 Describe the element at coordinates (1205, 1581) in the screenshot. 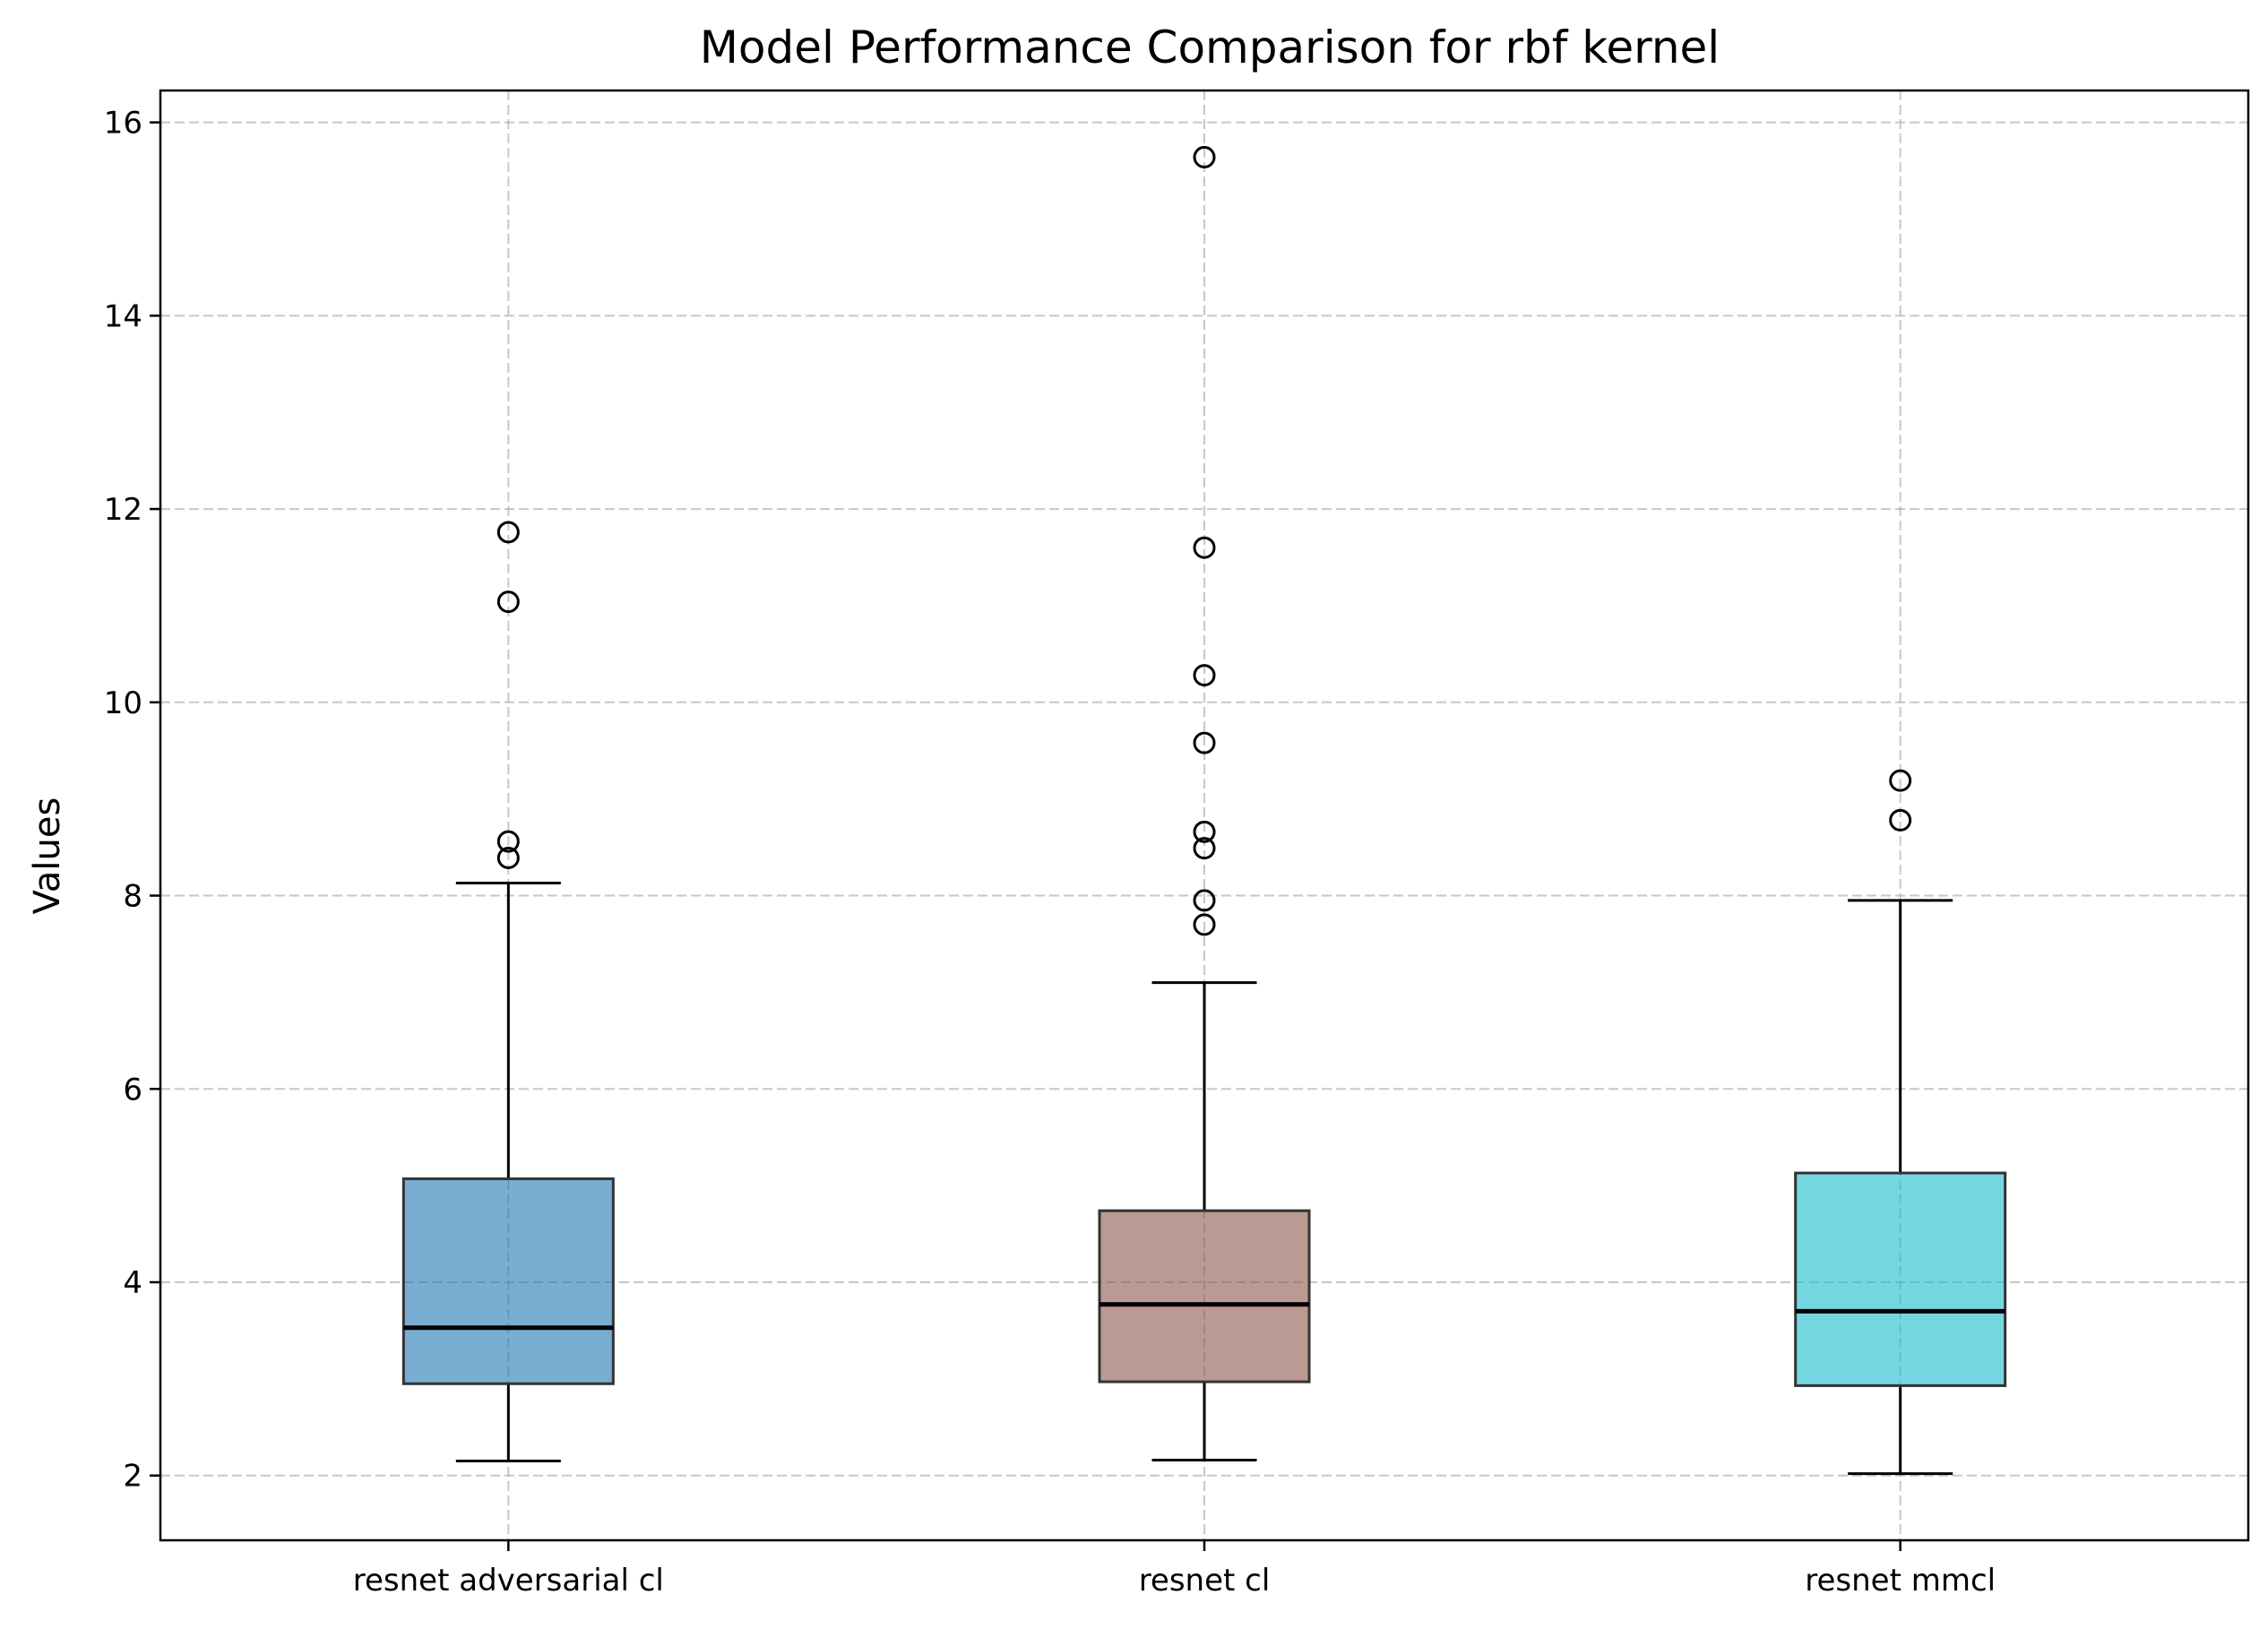

I see `x-tick-label: resnet cl` at that location.